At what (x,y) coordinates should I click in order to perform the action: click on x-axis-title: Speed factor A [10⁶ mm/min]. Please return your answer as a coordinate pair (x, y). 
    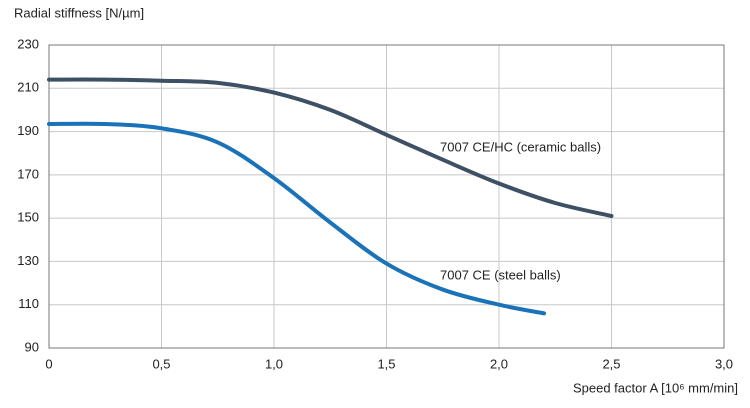
    Looking at the image, I should click on (655, 387).